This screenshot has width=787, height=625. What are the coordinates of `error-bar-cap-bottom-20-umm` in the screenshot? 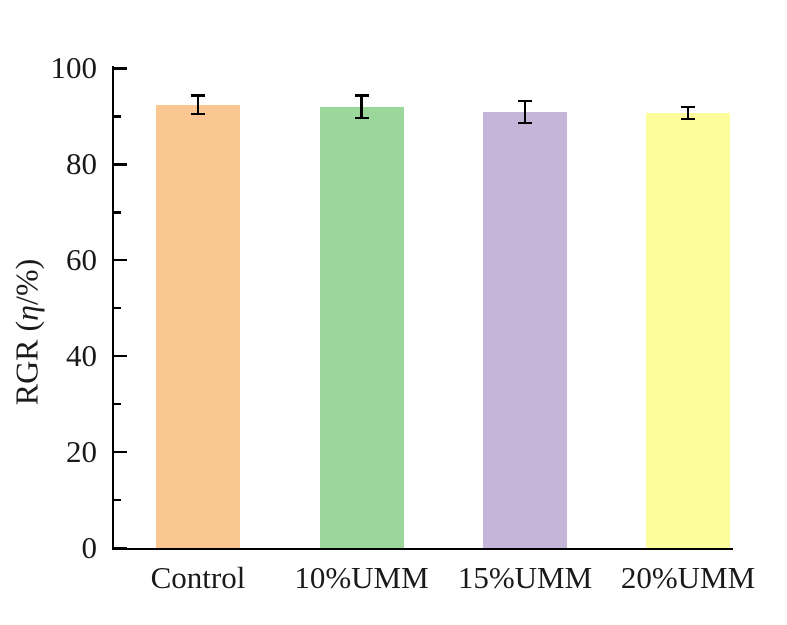 It's located at (688, 118).